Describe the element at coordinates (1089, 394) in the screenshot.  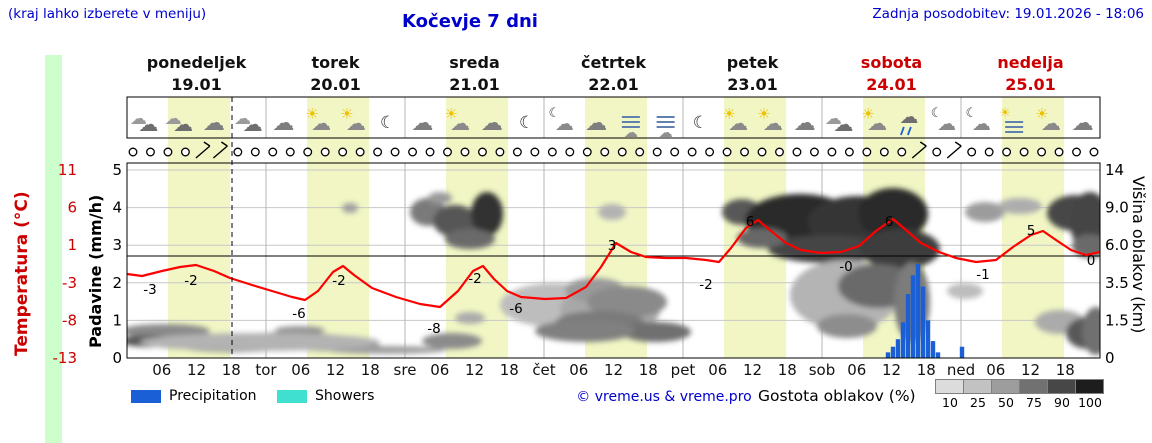
I see `density-step: 100` at that location.